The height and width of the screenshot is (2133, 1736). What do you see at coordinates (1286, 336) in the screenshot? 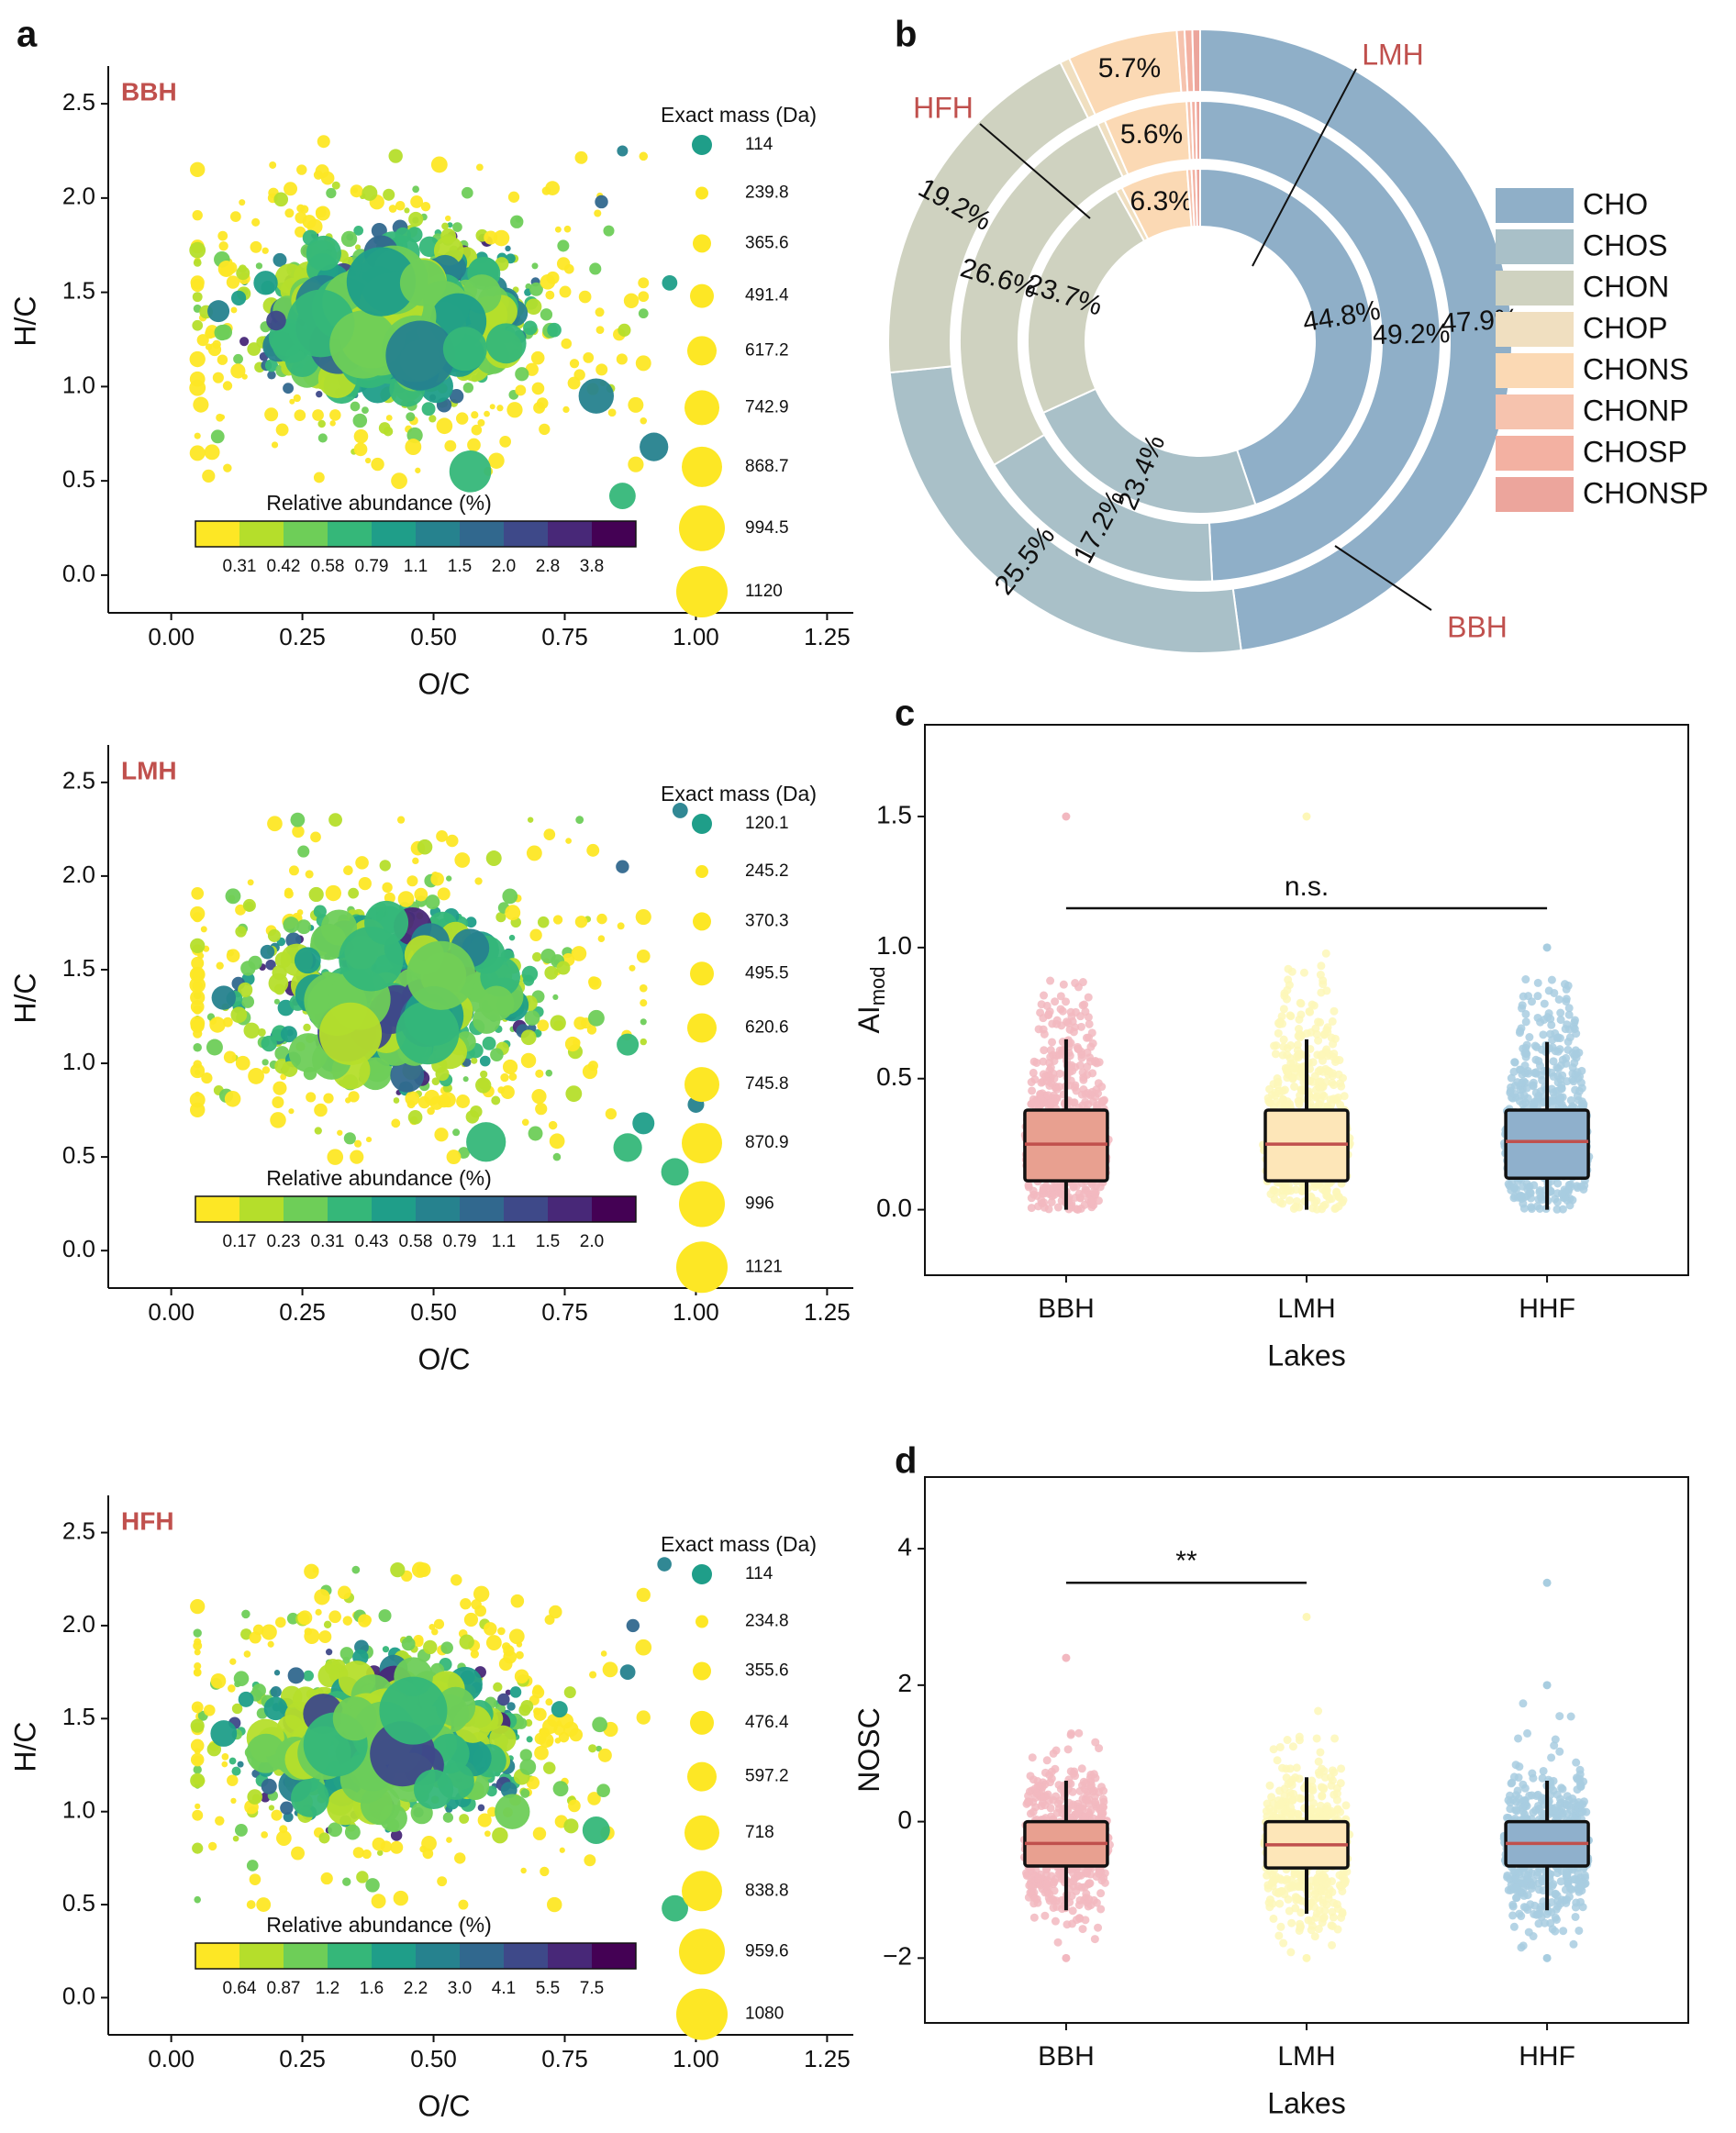
I see `donut-slice` at bounding box center [1286, 336].